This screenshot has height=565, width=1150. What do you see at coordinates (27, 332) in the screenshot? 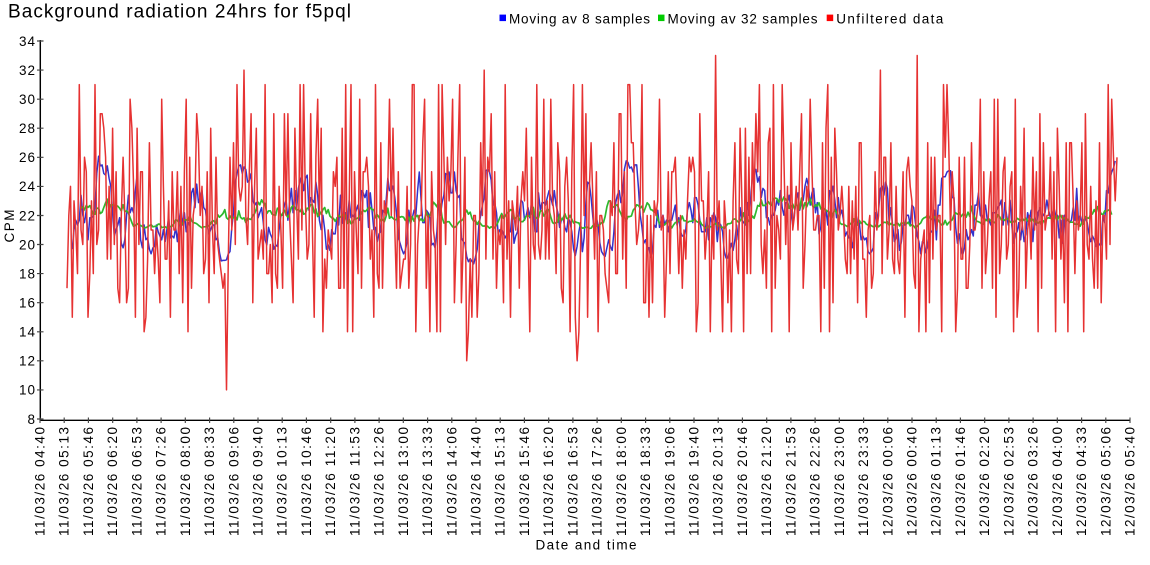
I see `svg-text: 14` at bounding box center [27, 332].